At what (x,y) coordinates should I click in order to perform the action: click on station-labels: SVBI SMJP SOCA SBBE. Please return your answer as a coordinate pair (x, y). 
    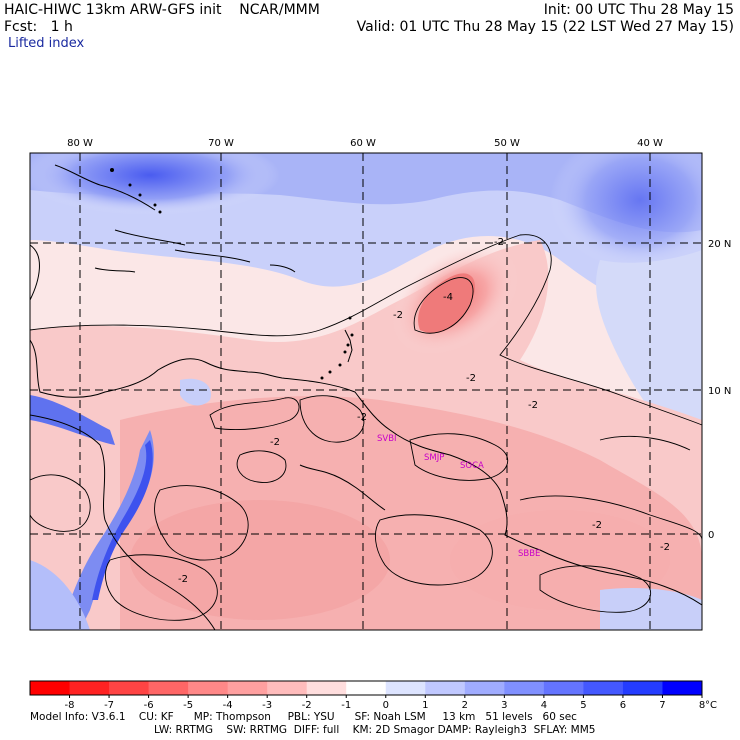
    Looking at the image, I should click on (458, 496).